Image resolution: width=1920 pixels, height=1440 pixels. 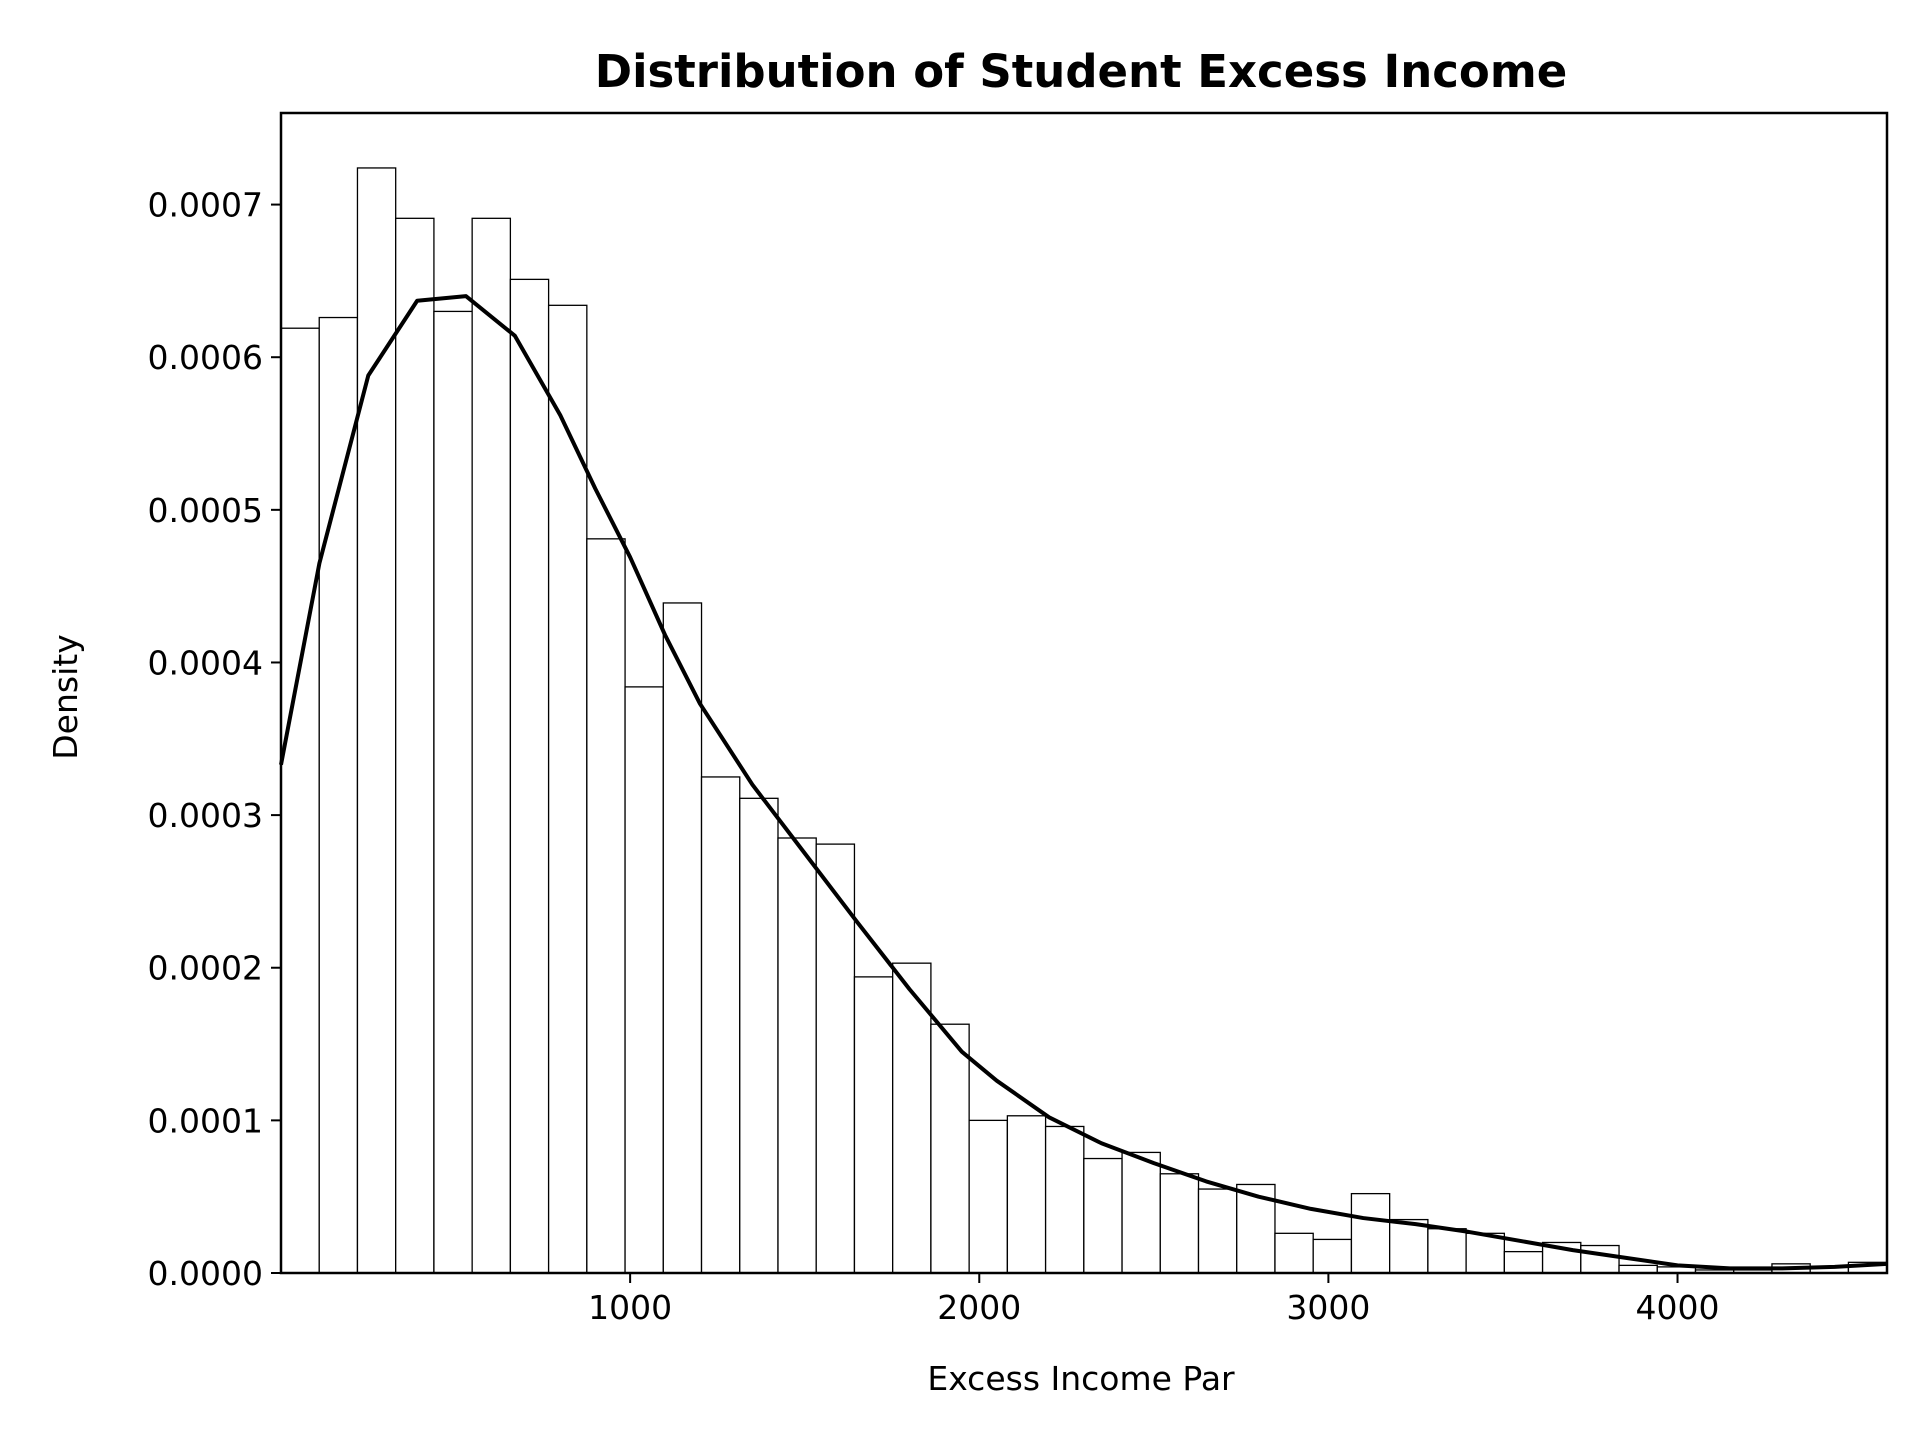 I want to click on x-tick-label: 1000, so click(x=630, y=1307).